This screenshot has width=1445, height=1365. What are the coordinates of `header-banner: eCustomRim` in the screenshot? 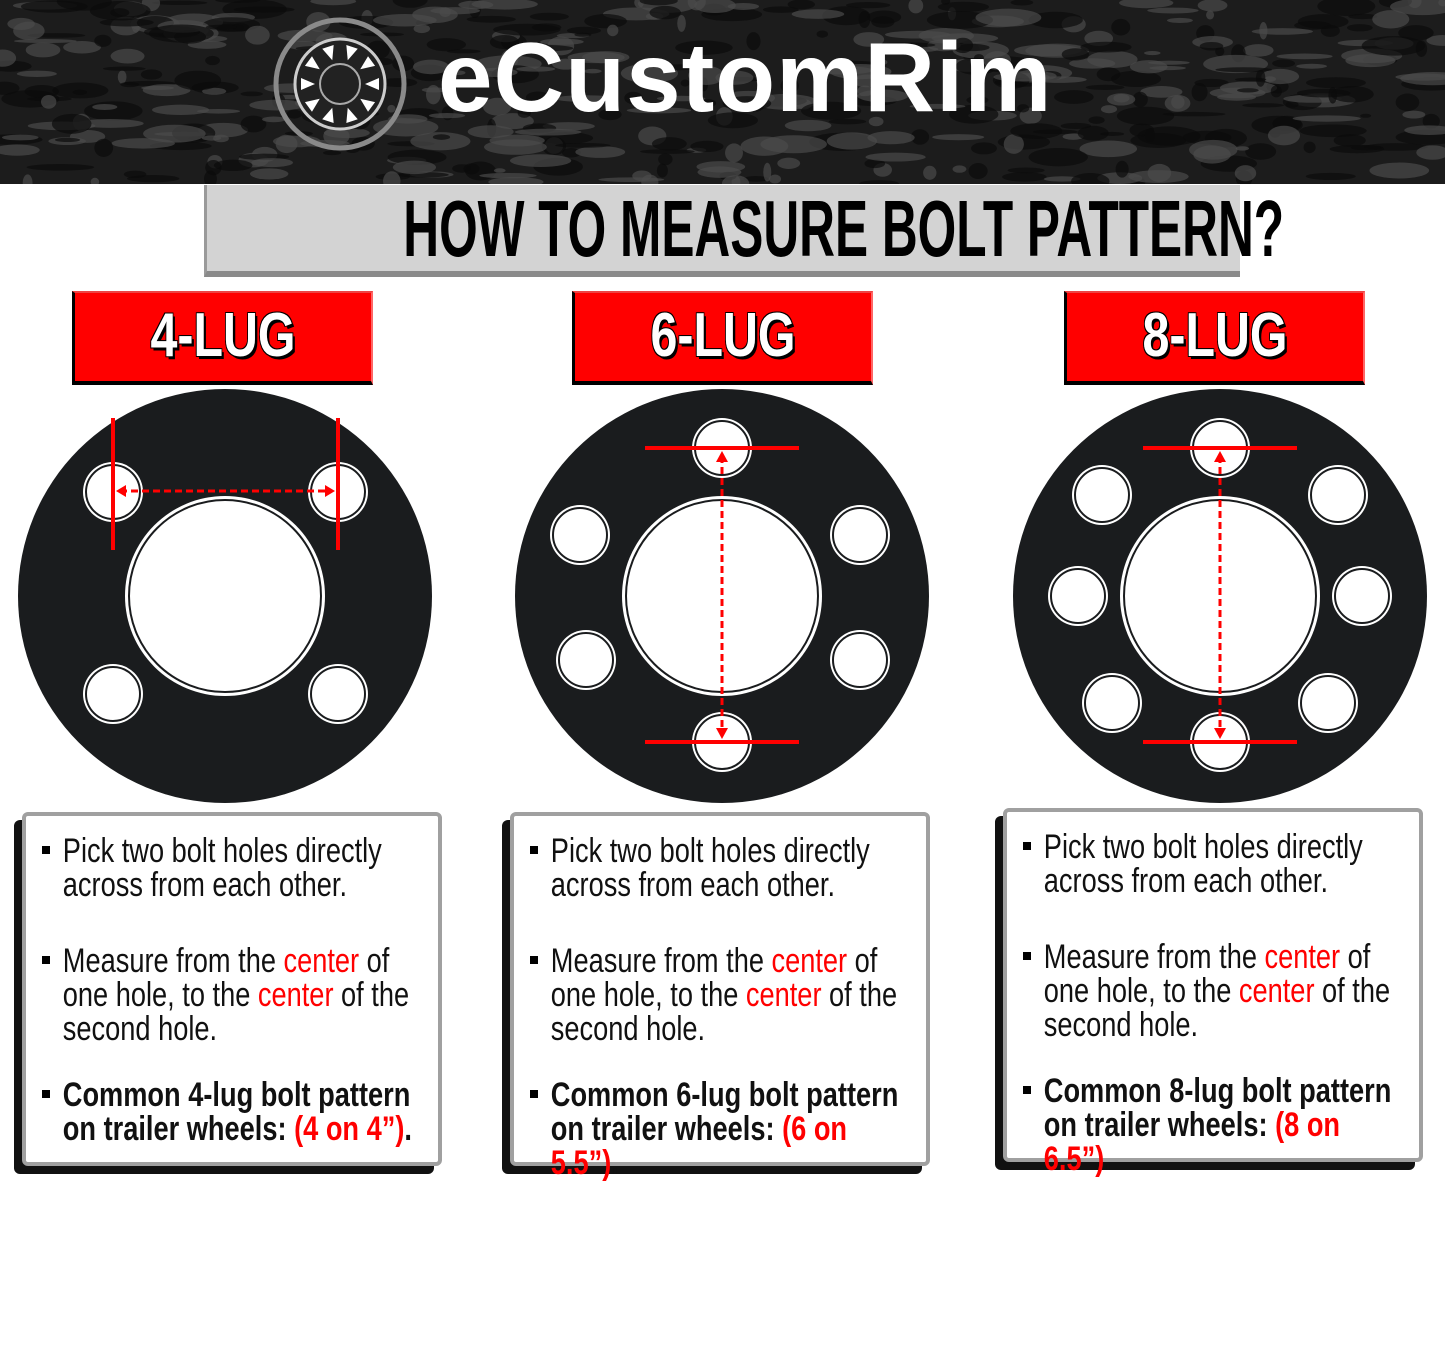 It's located at (722, 92).